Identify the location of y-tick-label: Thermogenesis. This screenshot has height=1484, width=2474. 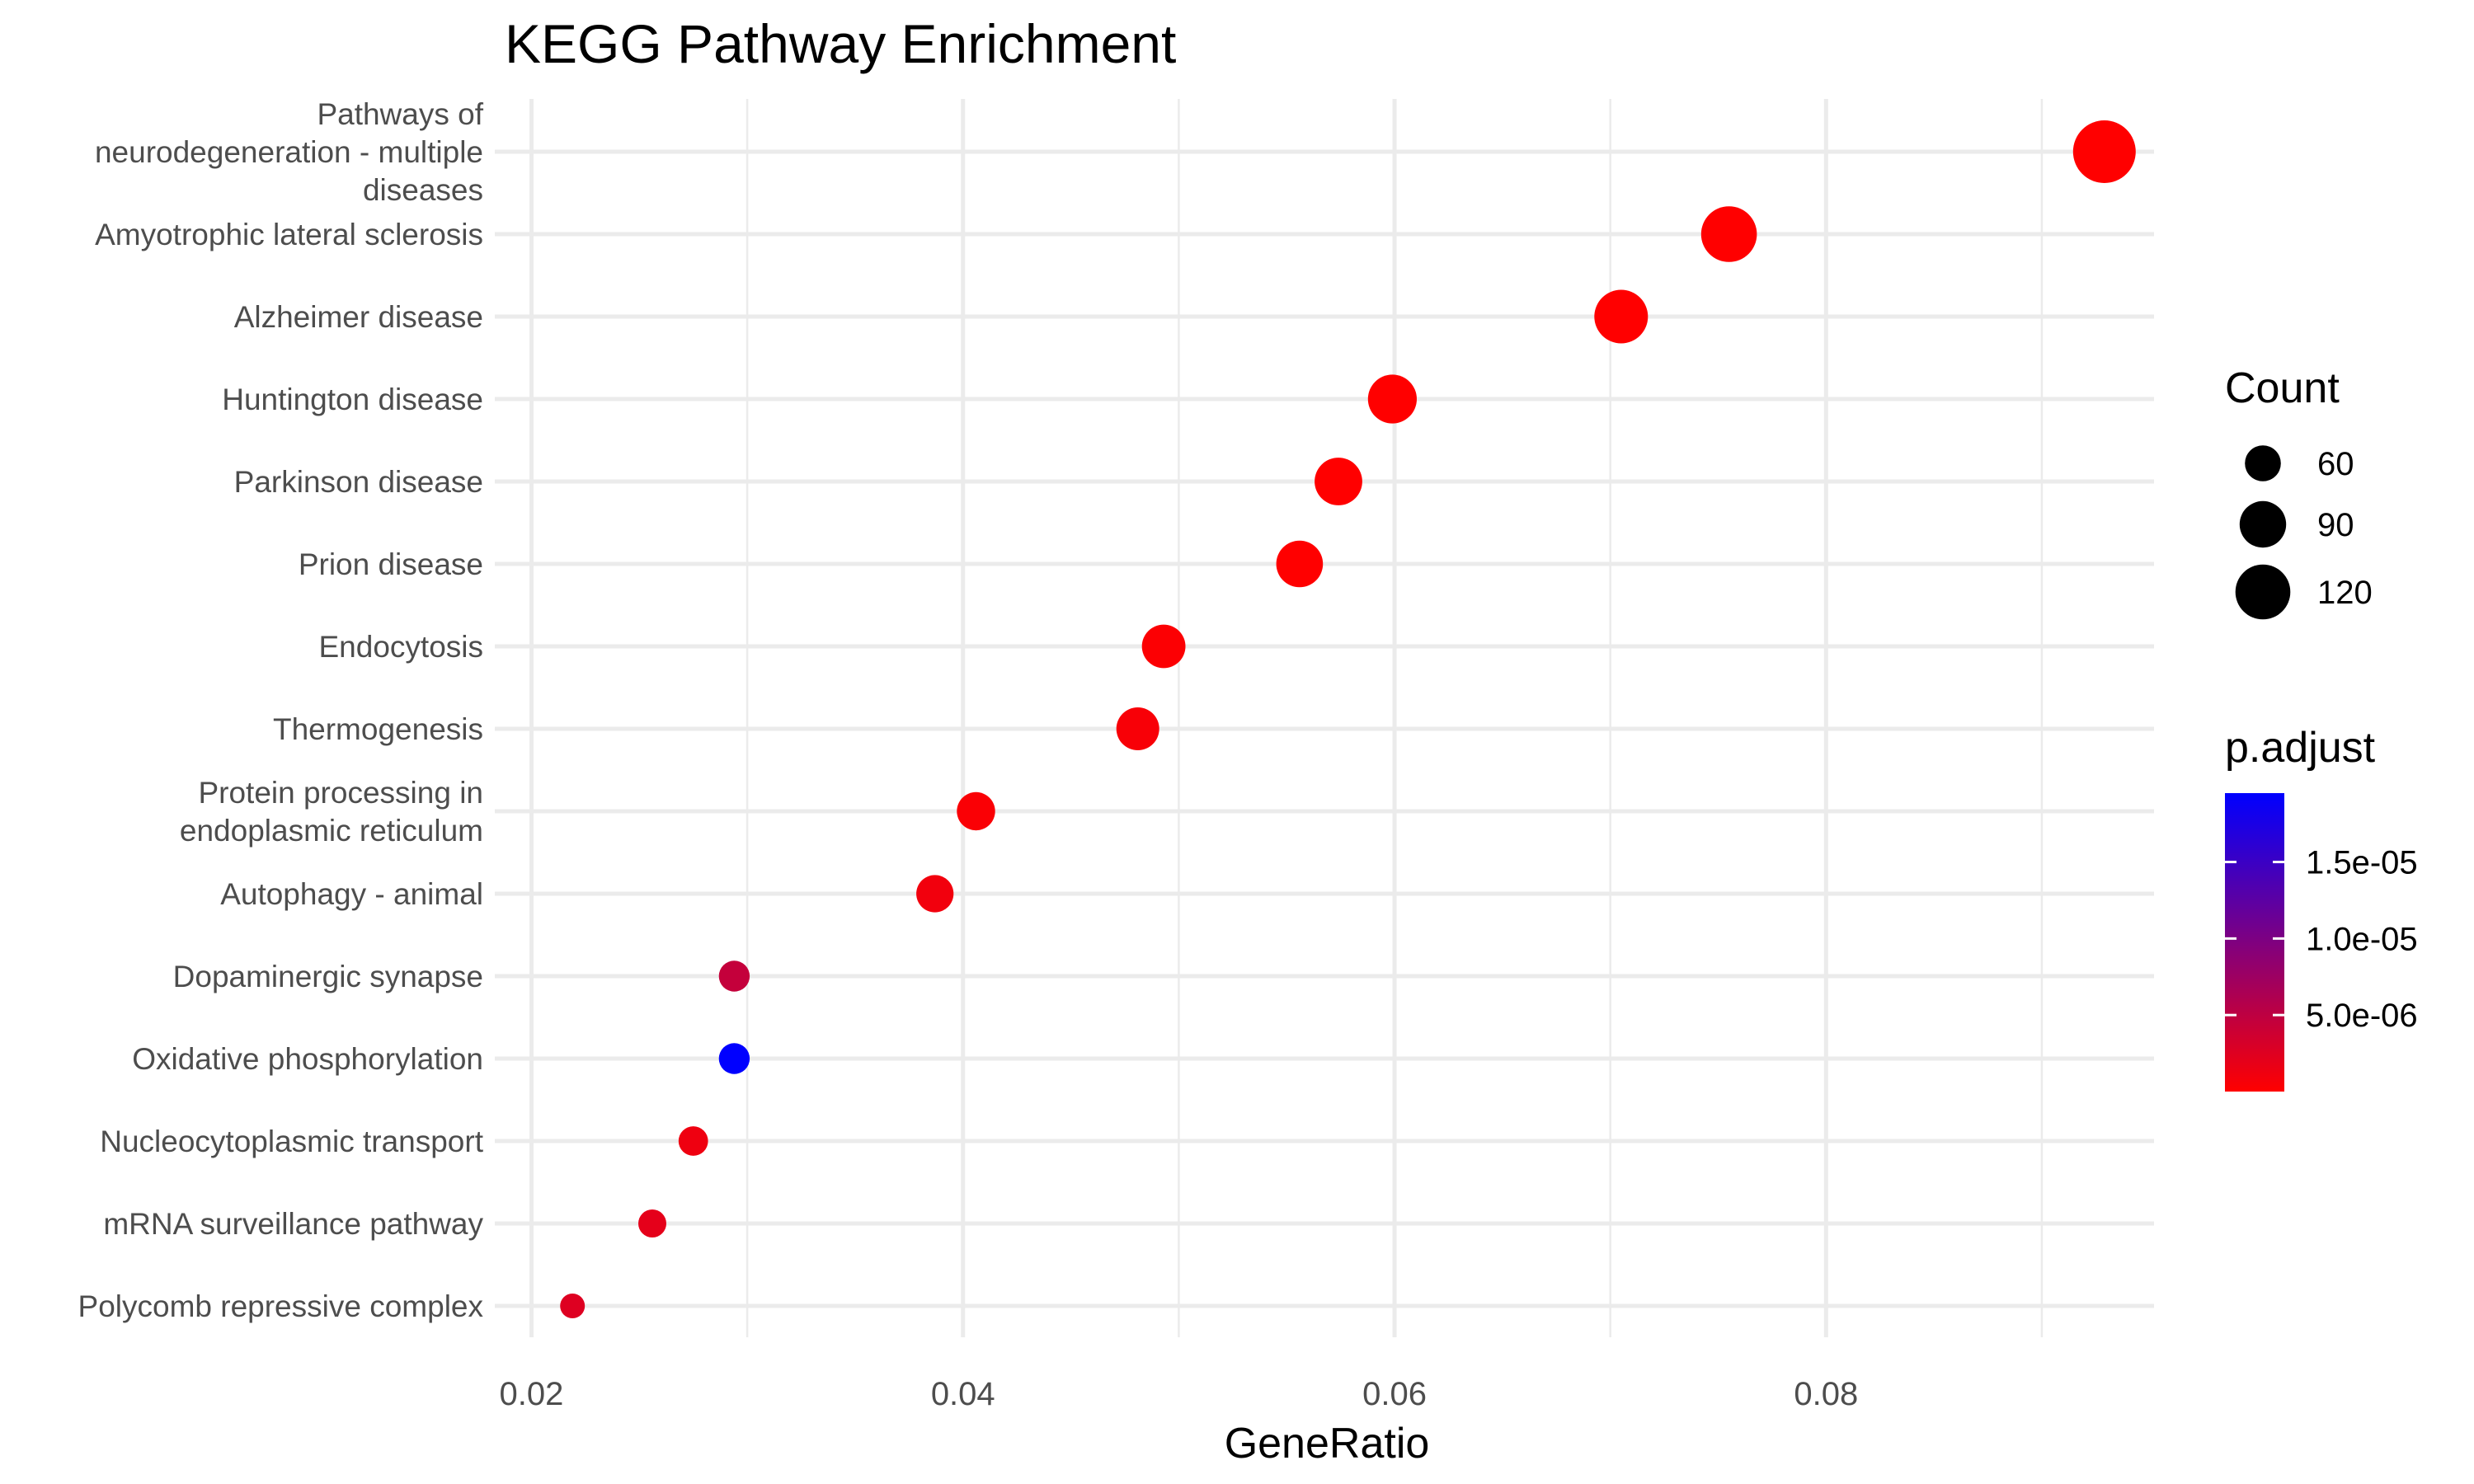
(378, 729).